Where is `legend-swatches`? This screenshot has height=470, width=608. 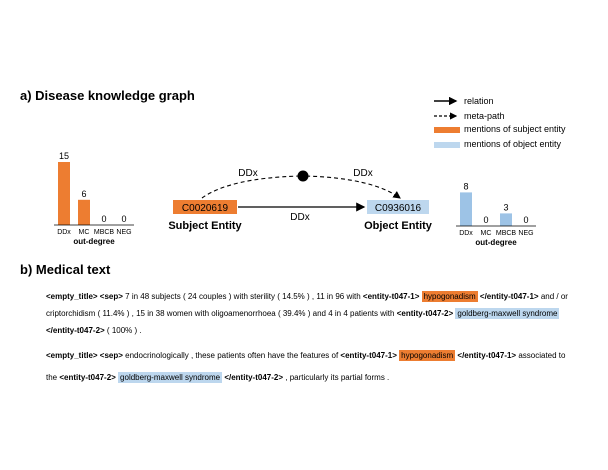 legend-swatches is located at coordinates (447, 122).